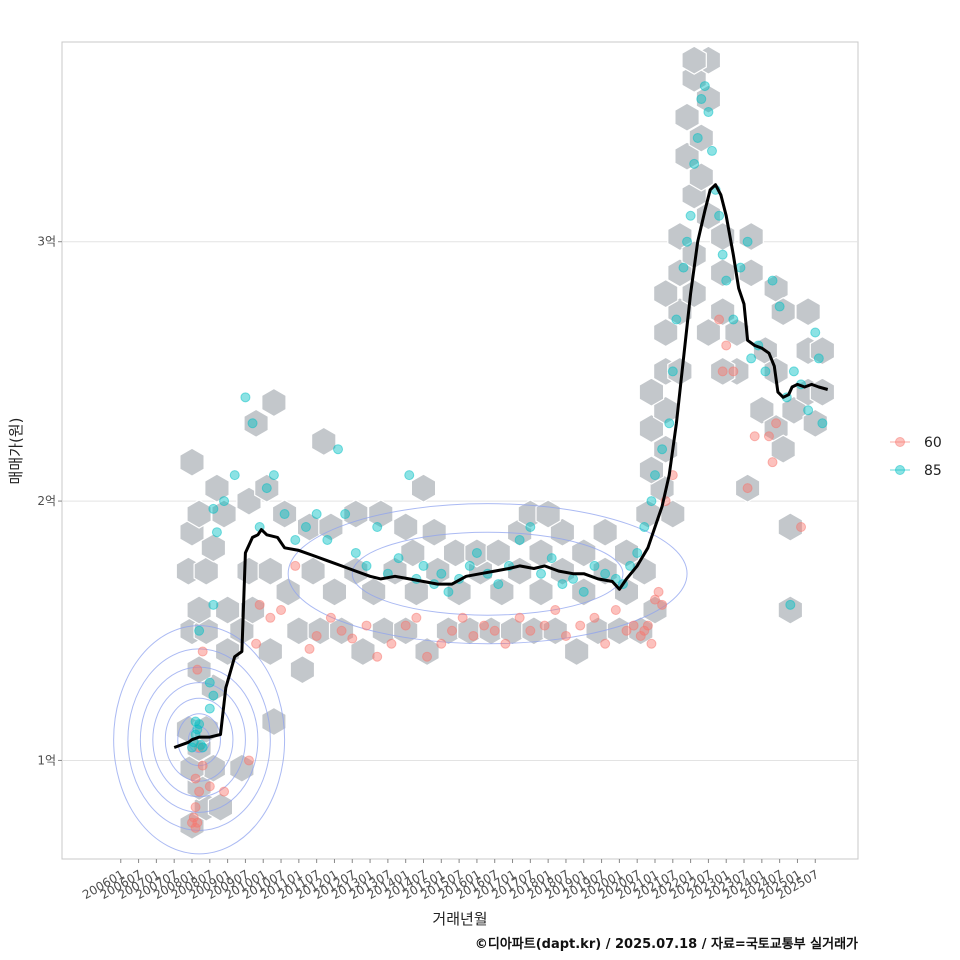 Image resolution: width=960 pixels, height=960 pixels. What do you see at coordinates (46, 242) in the screenshot?
I see `y-tick-label: 3억` at bounding box center [46, 242].